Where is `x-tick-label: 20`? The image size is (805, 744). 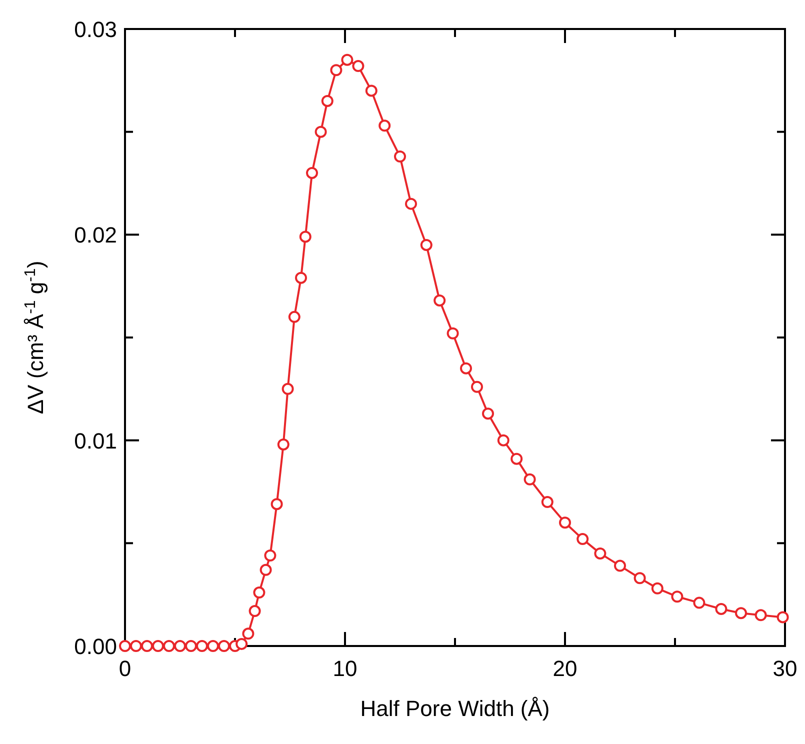
x-tick-label: 20 is located at coordinates (565, 668).